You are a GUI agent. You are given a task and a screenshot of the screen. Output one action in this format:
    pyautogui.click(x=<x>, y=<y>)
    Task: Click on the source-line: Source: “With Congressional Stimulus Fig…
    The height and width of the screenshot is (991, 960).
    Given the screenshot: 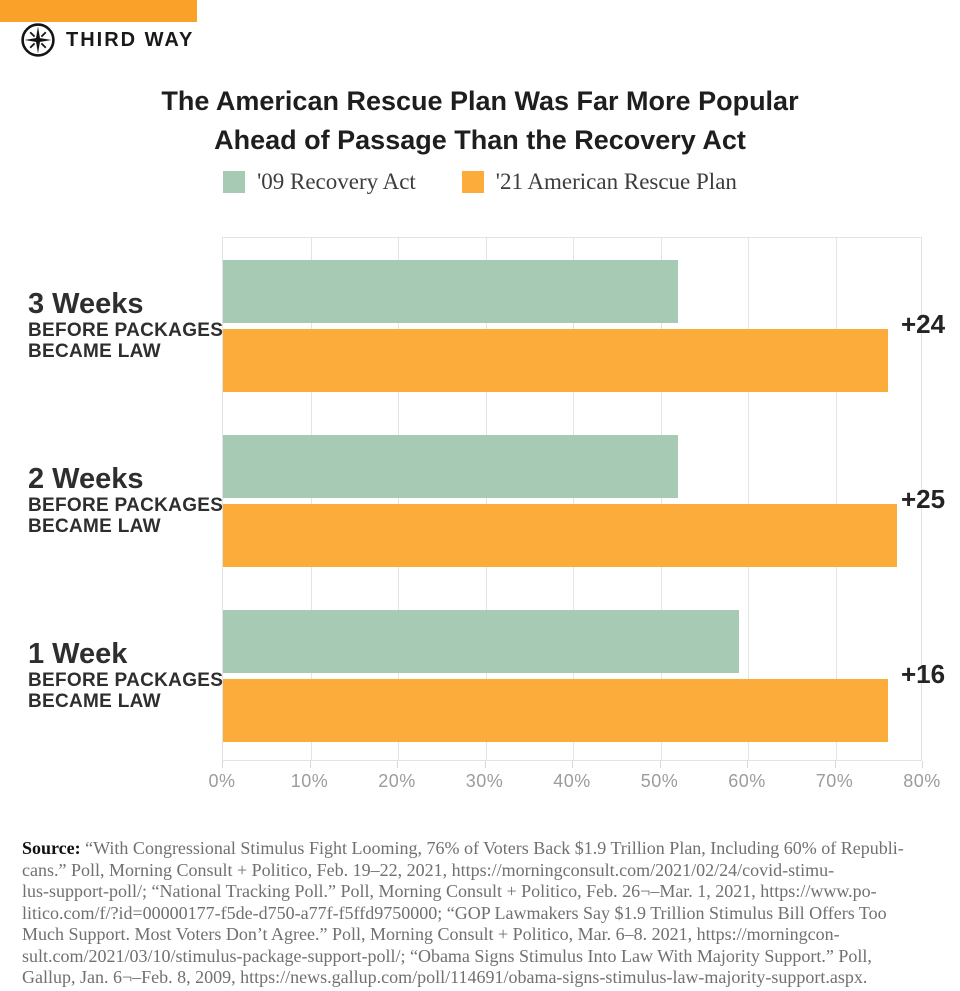 What is the action you would take?
    pyautogui.click(x=463, y=848)
    